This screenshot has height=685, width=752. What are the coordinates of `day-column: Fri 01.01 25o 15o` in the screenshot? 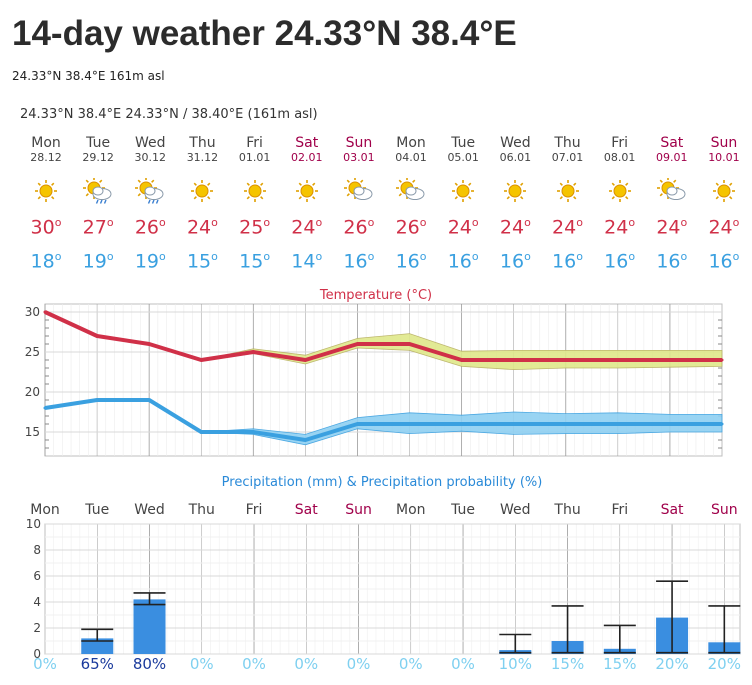 It's located at (255, 204).